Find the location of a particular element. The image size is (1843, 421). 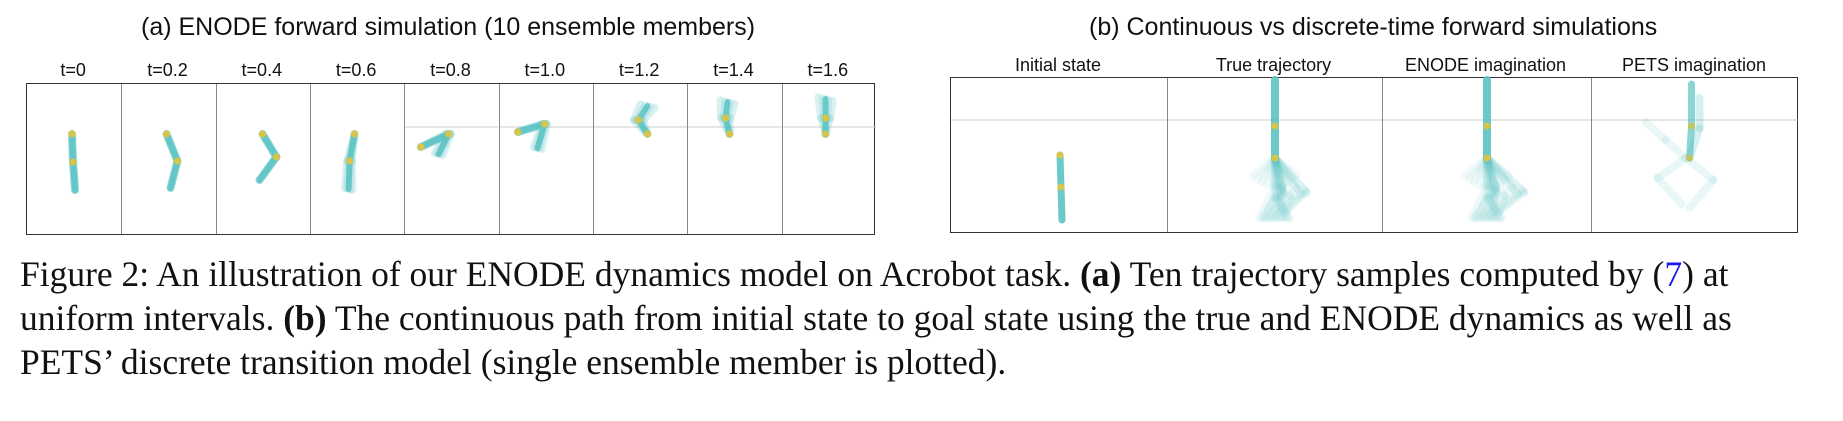

comparison-frame is located at coordinates (1695, 155).